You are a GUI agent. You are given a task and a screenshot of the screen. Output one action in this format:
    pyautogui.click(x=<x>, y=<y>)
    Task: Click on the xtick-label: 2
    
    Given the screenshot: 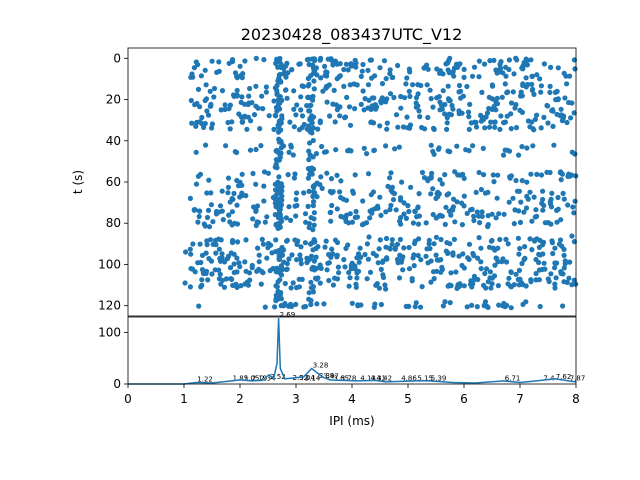 What is the action you would take?
    pyautogui.click(x=240, y=399)
    